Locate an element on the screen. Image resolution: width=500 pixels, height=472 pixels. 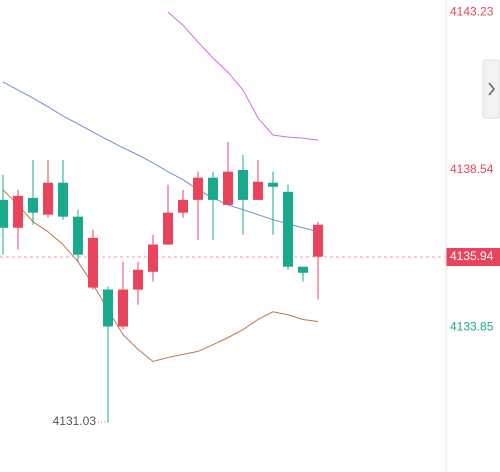
y-tick-label: 4138.54 is located at coordinates (472, 169).